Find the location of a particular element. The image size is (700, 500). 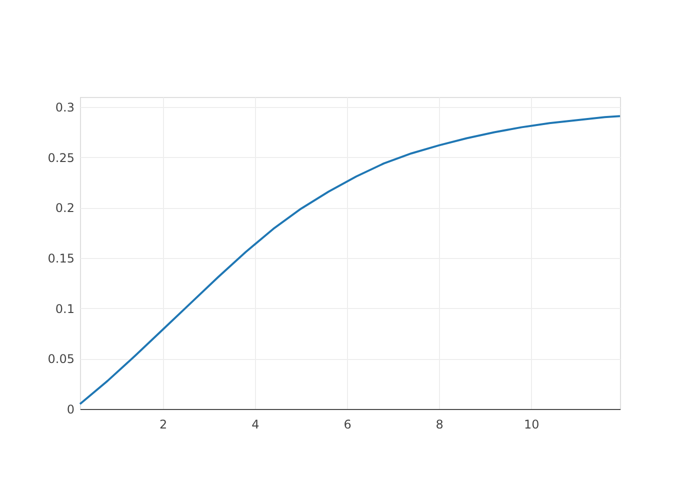

x-tick-label: 8 is located at coordinates (440, 425).